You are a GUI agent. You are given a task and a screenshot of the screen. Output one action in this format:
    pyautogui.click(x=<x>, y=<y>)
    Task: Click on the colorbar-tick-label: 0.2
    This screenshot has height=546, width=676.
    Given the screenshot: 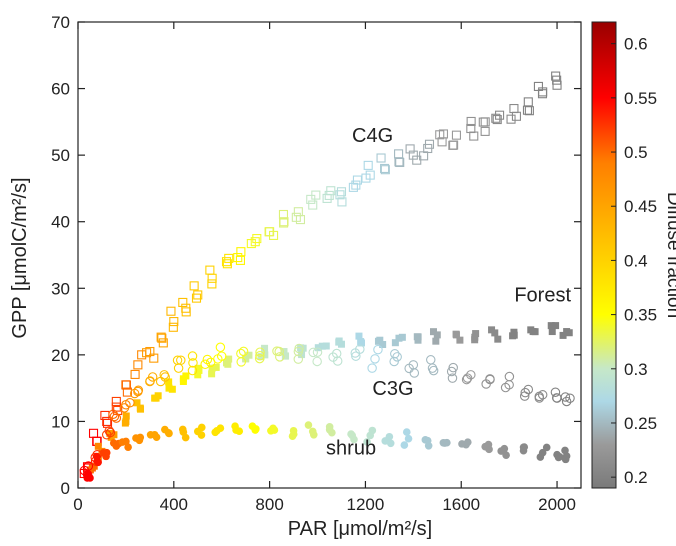 What is the action you would take?
    pyautogui.click(x=636, y=477)
    